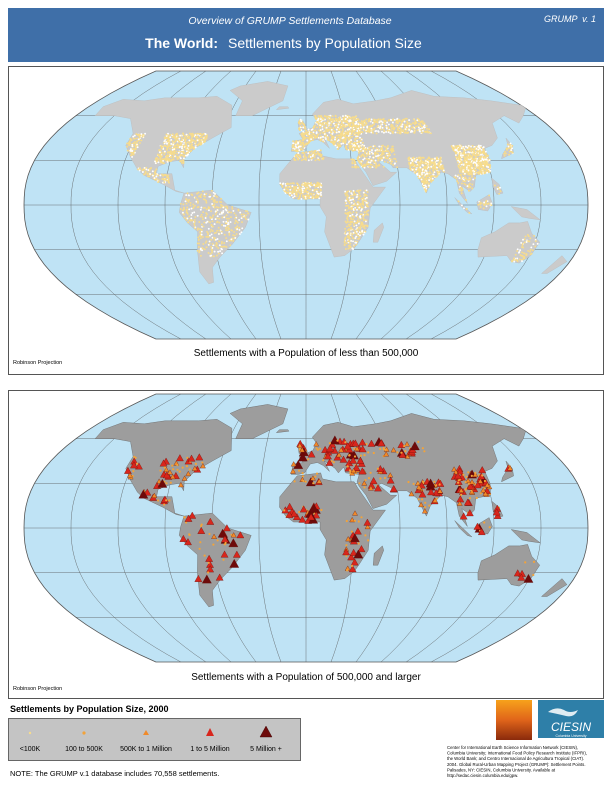 The image size is (612, 792). I want to click on version: GRUMP v. 1, so click(570, 19).